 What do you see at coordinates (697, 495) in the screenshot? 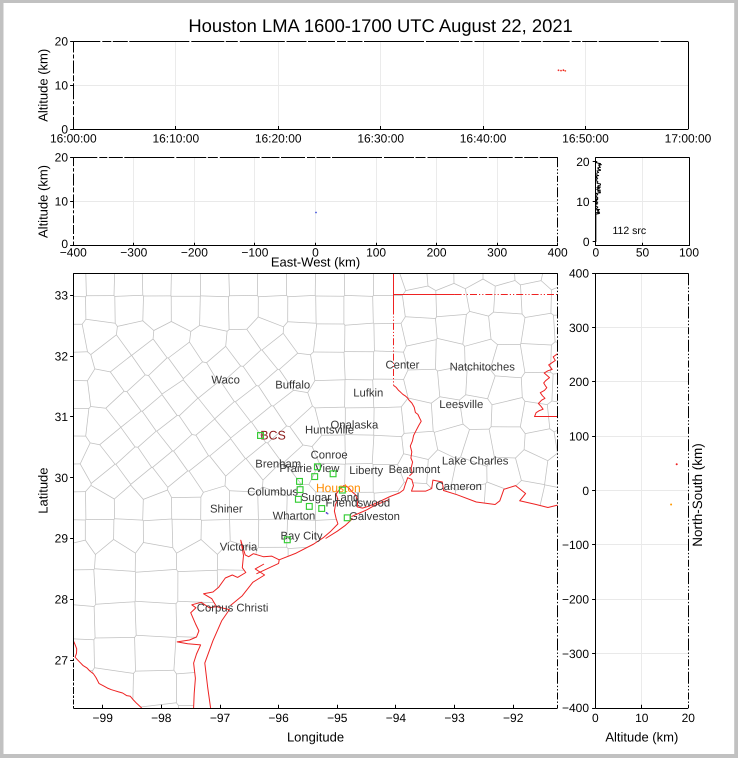
I see `svg-text: North-South (km)` at bounding box center [697, 495].